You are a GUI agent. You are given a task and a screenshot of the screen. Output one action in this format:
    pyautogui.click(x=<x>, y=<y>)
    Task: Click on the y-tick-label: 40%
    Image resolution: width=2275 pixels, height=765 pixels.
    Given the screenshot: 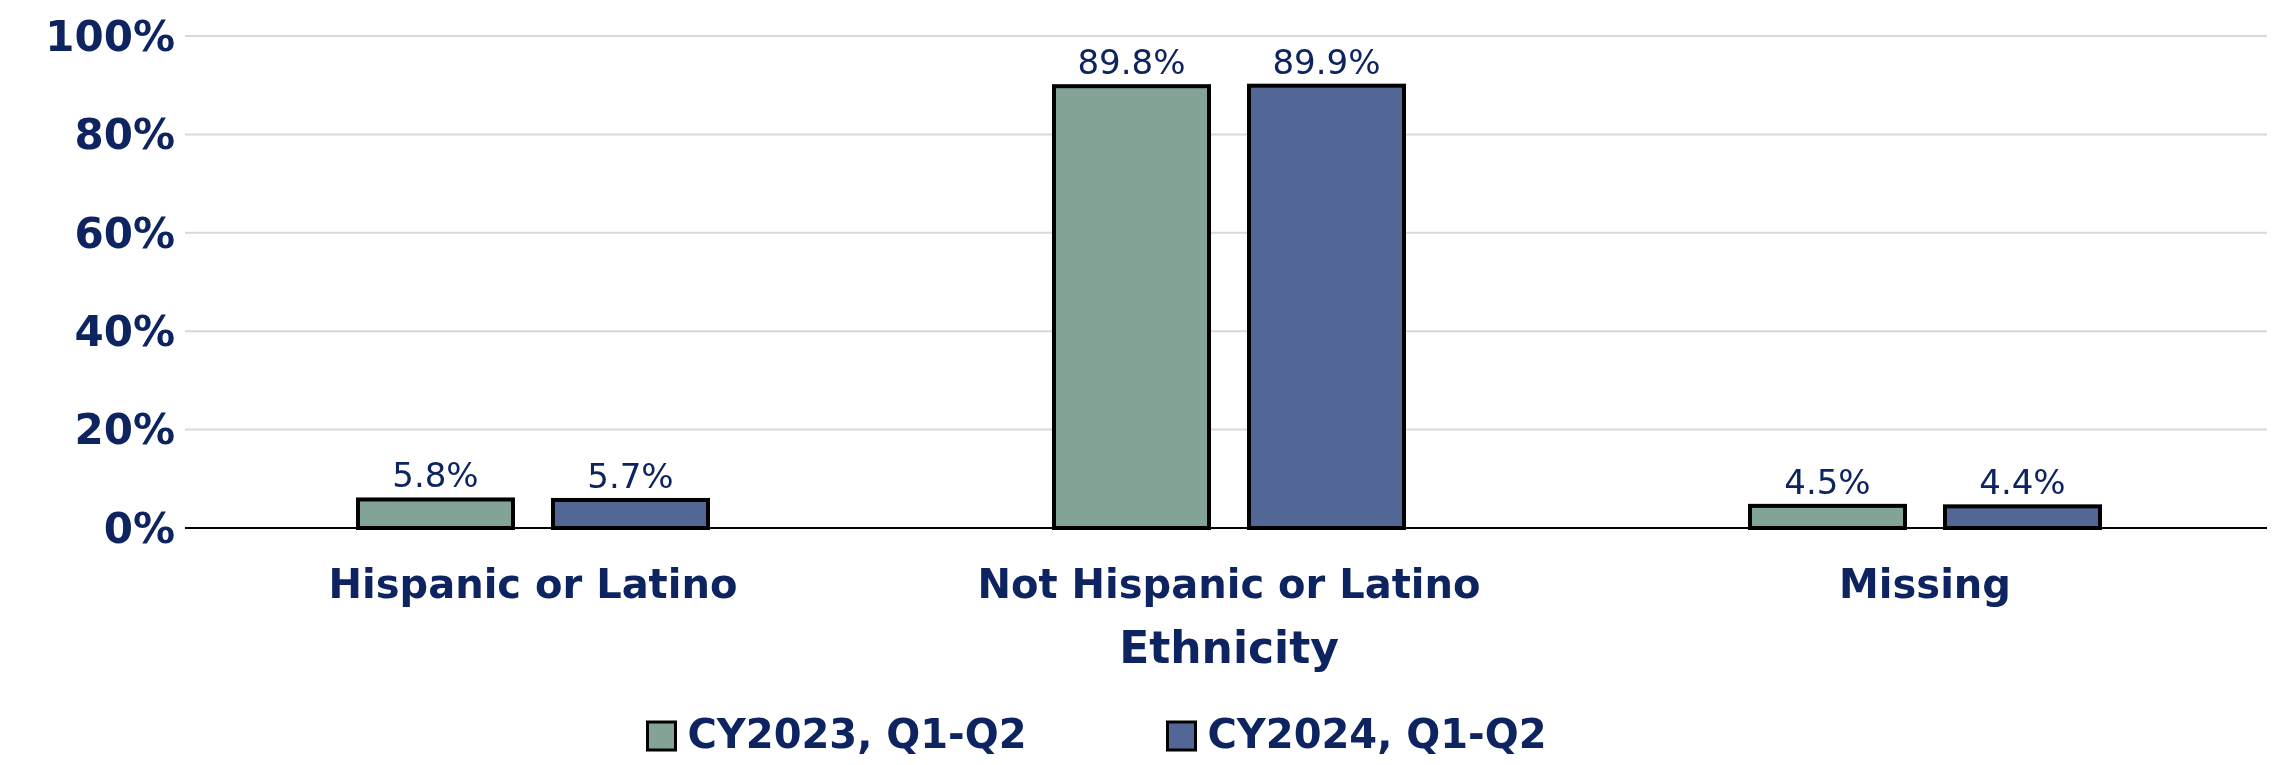 What is the action you would take?
    pyautogui.click(x=124, y=331)
    